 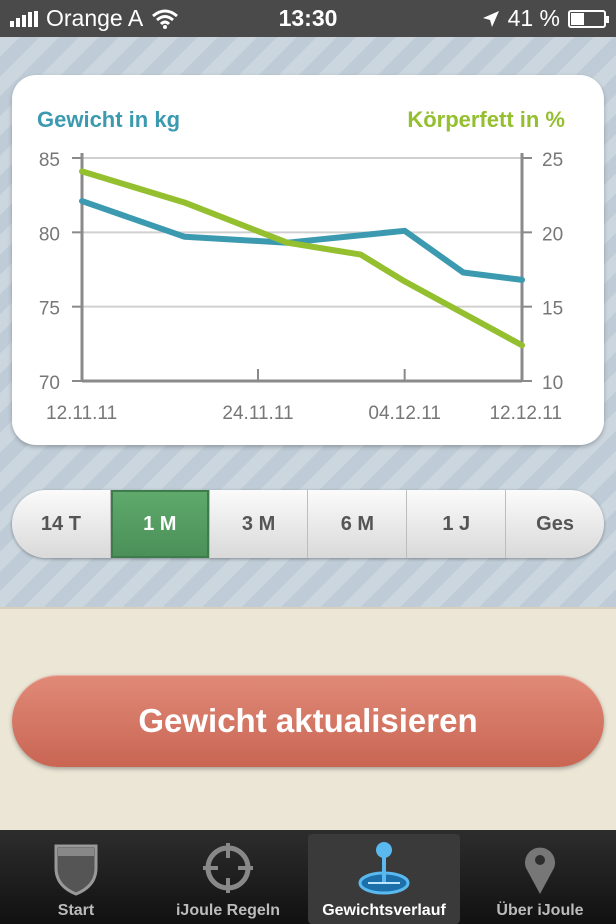 I want to click on battery-percent: 41 %, so click(x=533, y=18).